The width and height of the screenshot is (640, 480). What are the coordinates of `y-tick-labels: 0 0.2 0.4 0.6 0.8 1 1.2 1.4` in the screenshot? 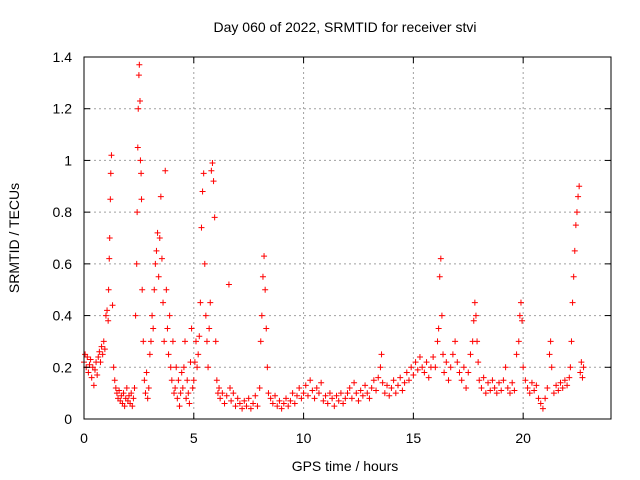 It's located at (63, 238).